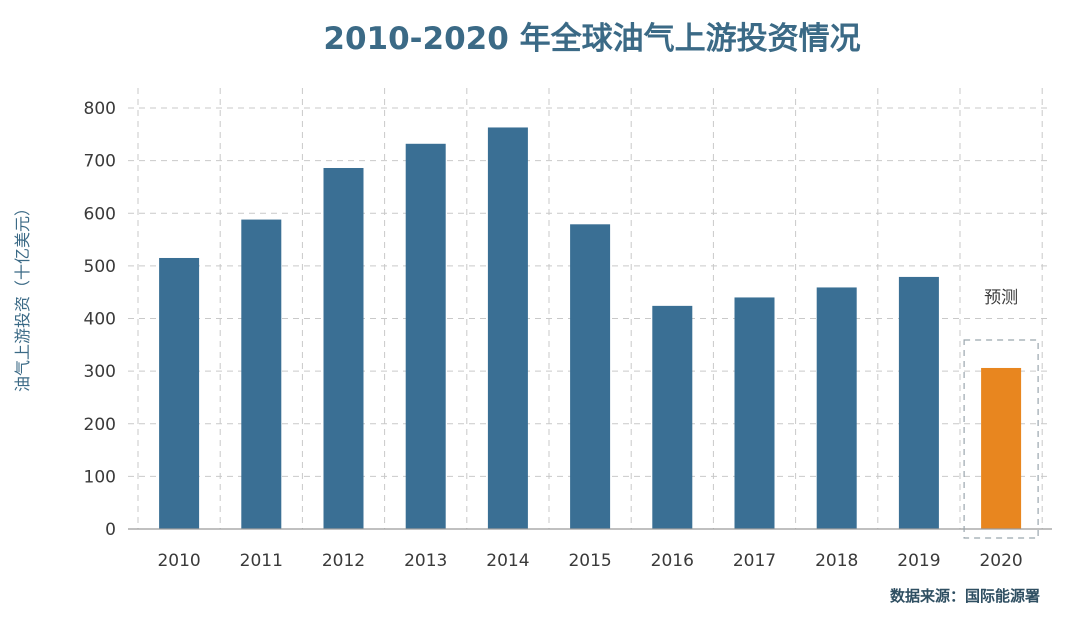 The height and width of the screenshot is (630, 1080). I want to click on x-tick-label: 2012, so click(343, 561).